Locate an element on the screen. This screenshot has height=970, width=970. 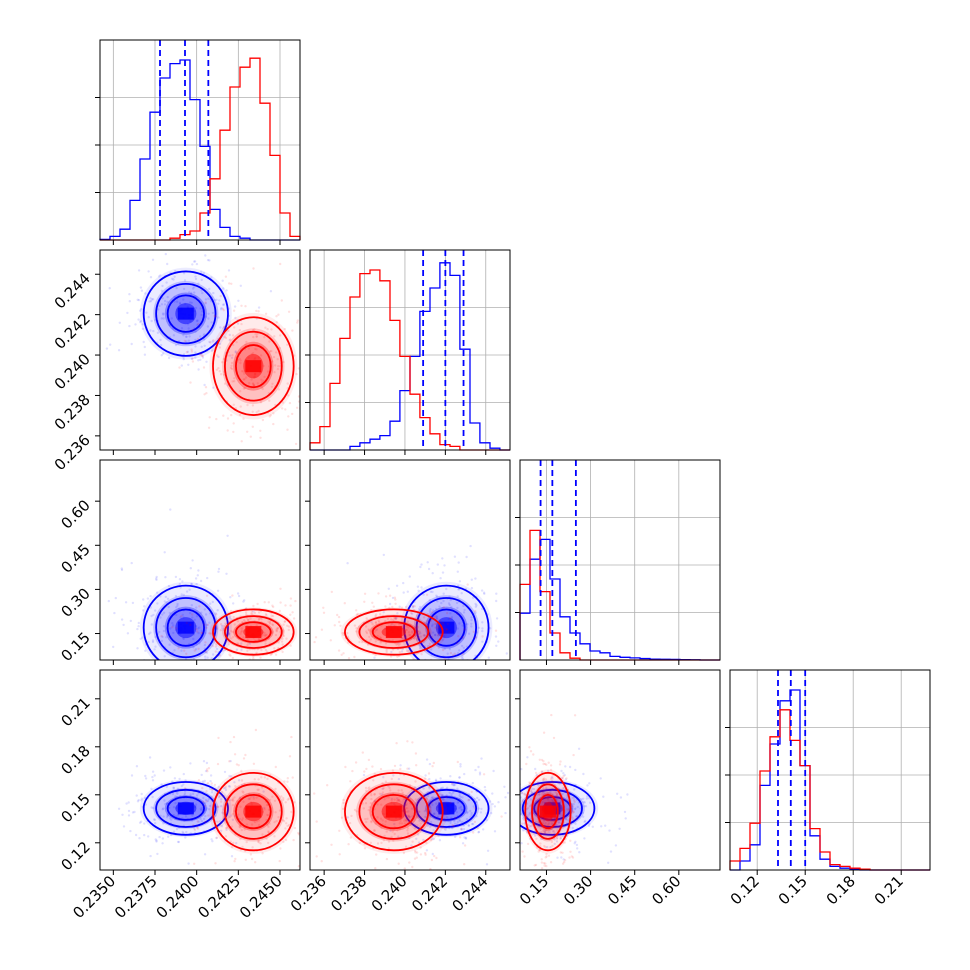
contour-line is located at coordinates (446, 622).